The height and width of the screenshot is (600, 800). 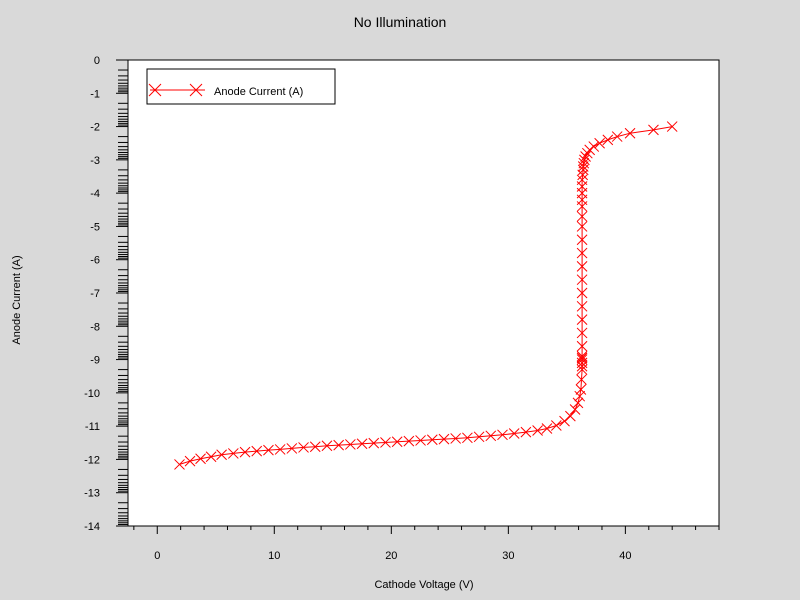 What do you see at coordinates (175, 90) in the screenshot?
I see `legend-marker` at bounding box center [175, 90].